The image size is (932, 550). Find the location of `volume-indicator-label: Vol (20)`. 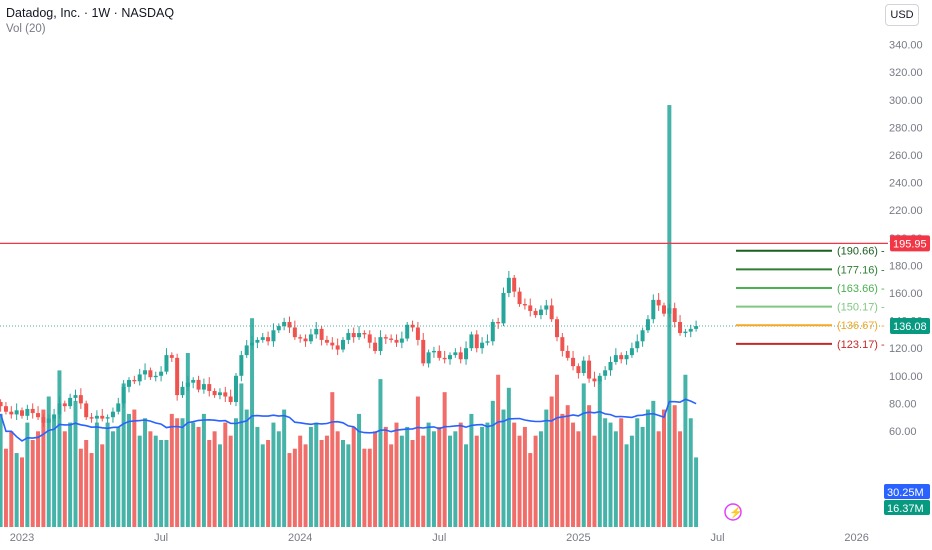

volume-indicator-label: Vol (20) is located at coordinates (26, 29).